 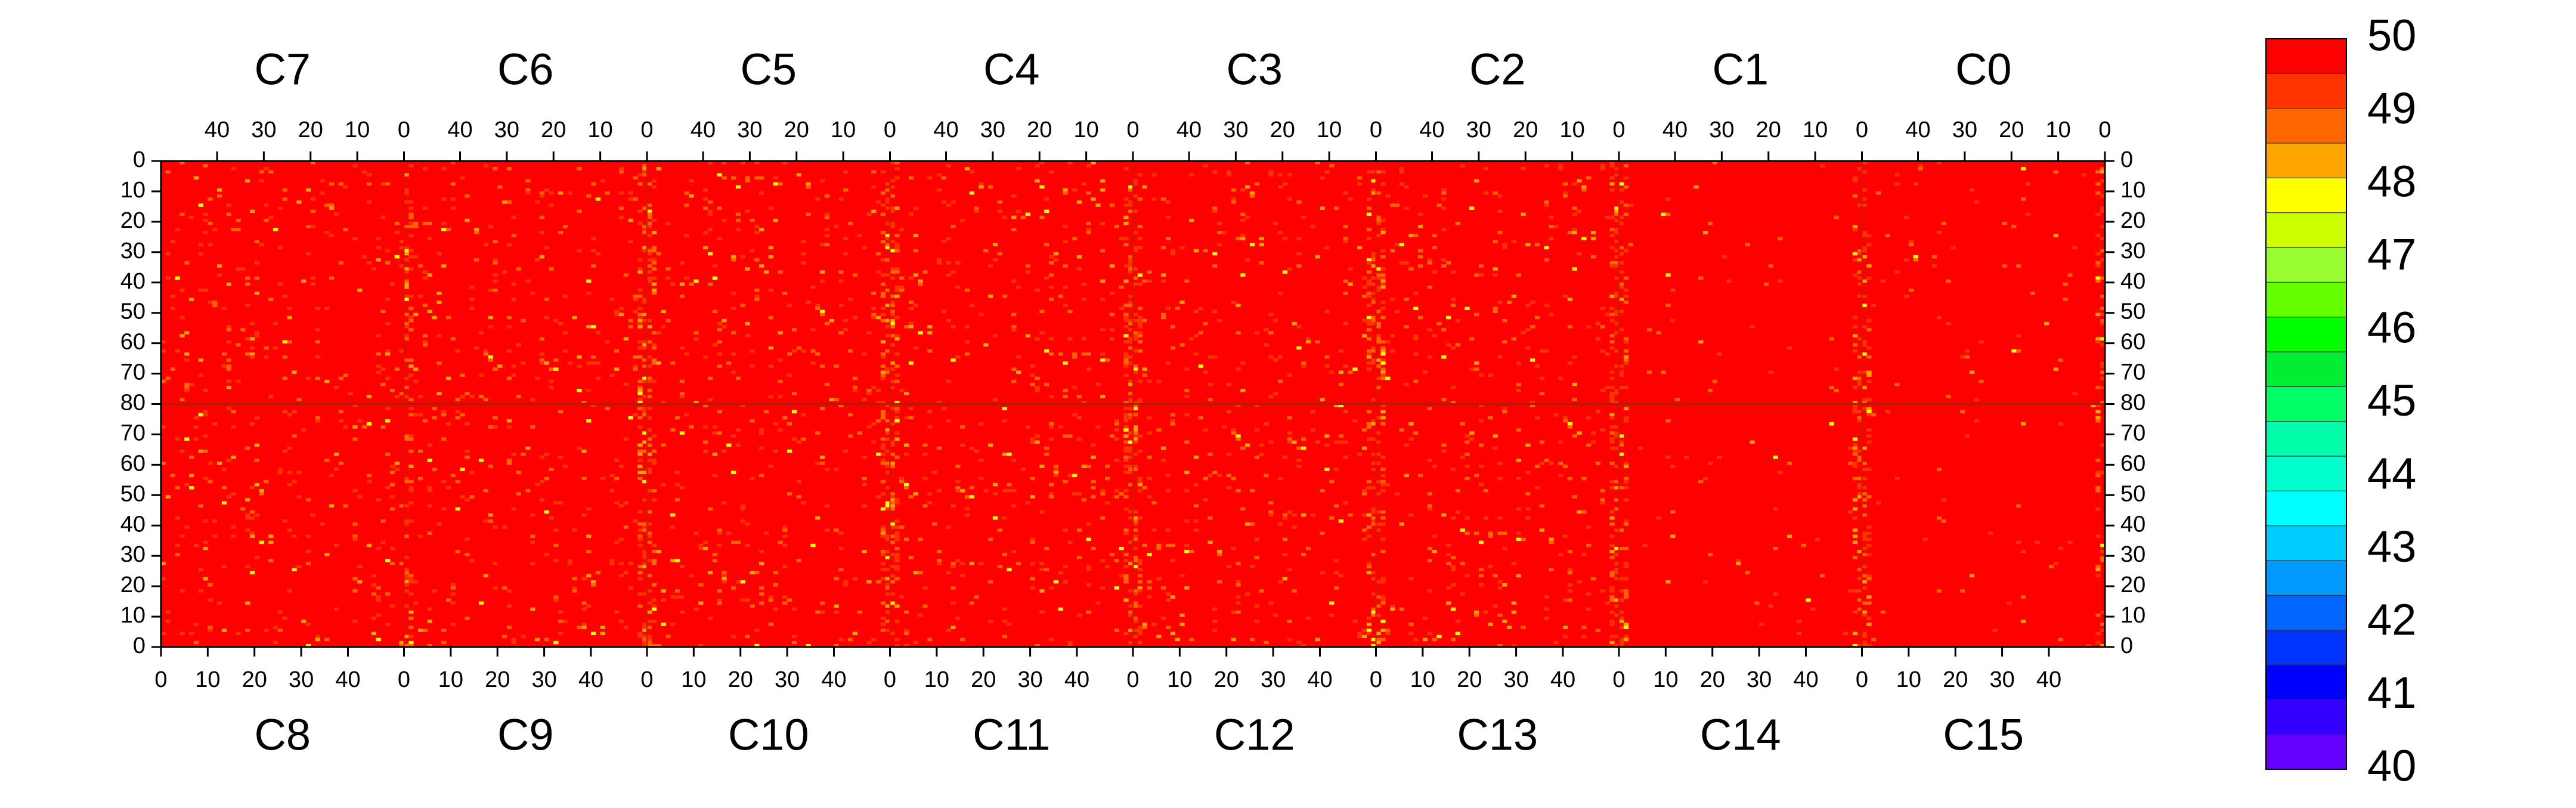 I want to click on row-tick-label-right: 50, so click(x=2132, y=494).